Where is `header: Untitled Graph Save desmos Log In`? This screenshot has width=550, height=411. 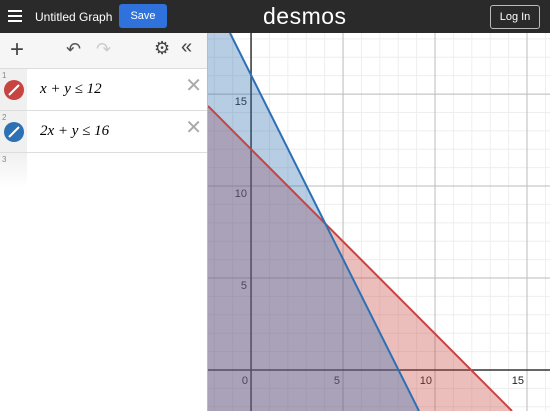 header: Untitled Graph Save desmos Log In is located at coordinates (275, 16).